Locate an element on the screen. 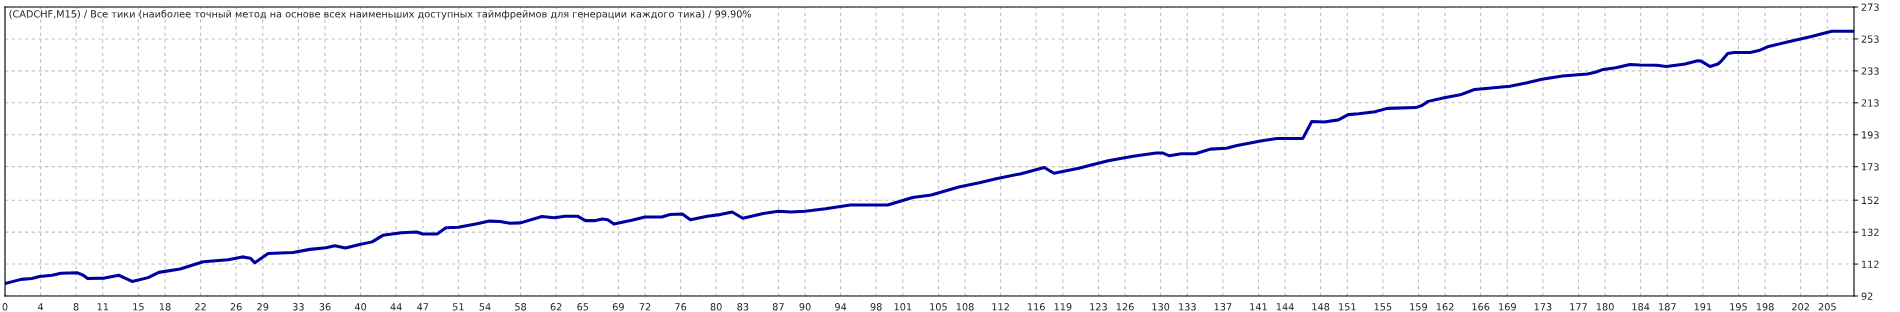 The height and width of the screenshot is (312, 1900). x-tick-label: 4 is located at coordinates (40, 307).